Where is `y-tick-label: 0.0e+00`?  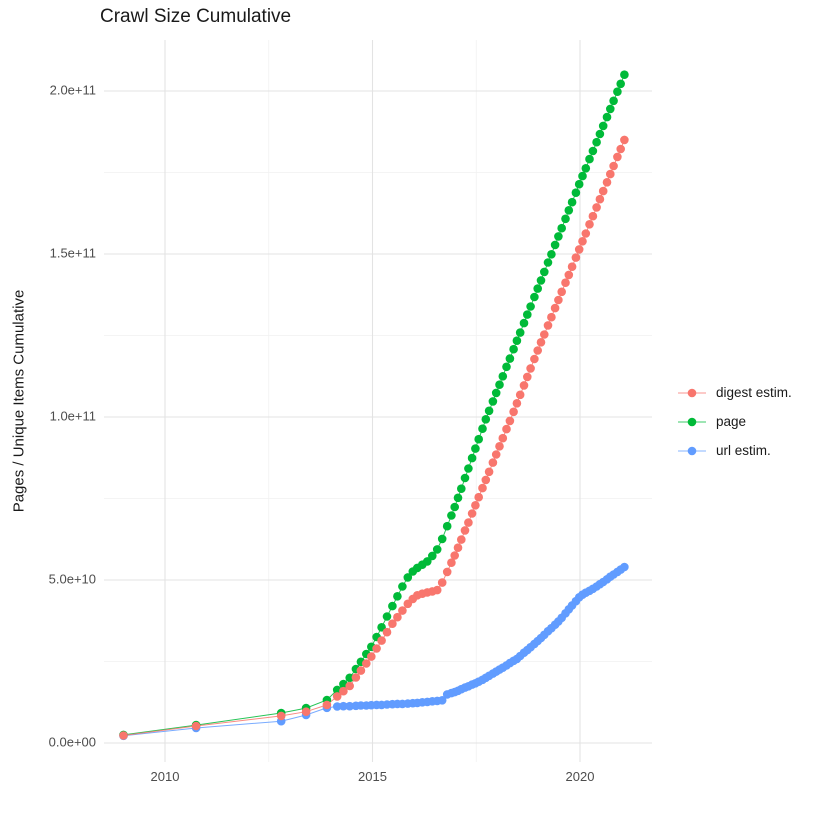
y-tick-label: 0.0e+00 is located at coordinates (72, 741).